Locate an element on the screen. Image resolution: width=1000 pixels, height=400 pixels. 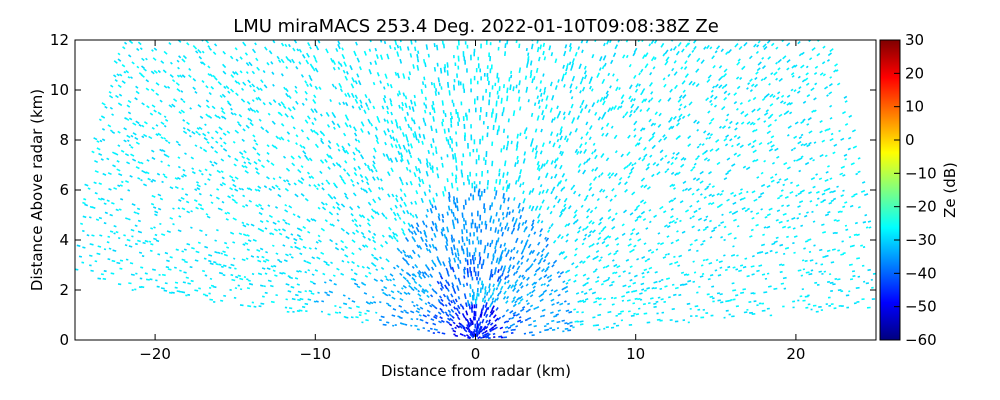
colorbar-tick-label: 20 is located at coordinates (914, 73).